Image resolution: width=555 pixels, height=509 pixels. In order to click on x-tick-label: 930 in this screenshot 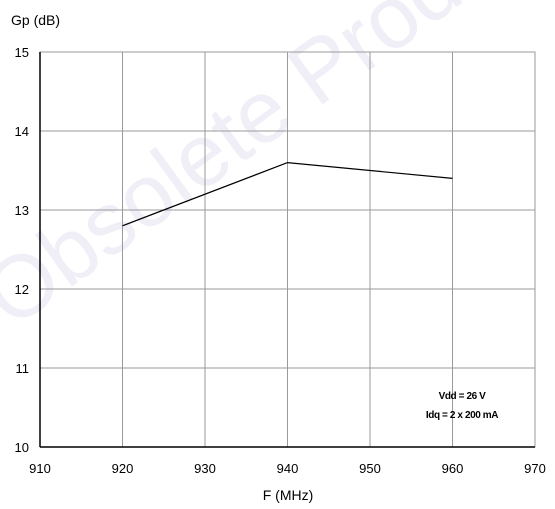, I will do `click(205, 468)`.